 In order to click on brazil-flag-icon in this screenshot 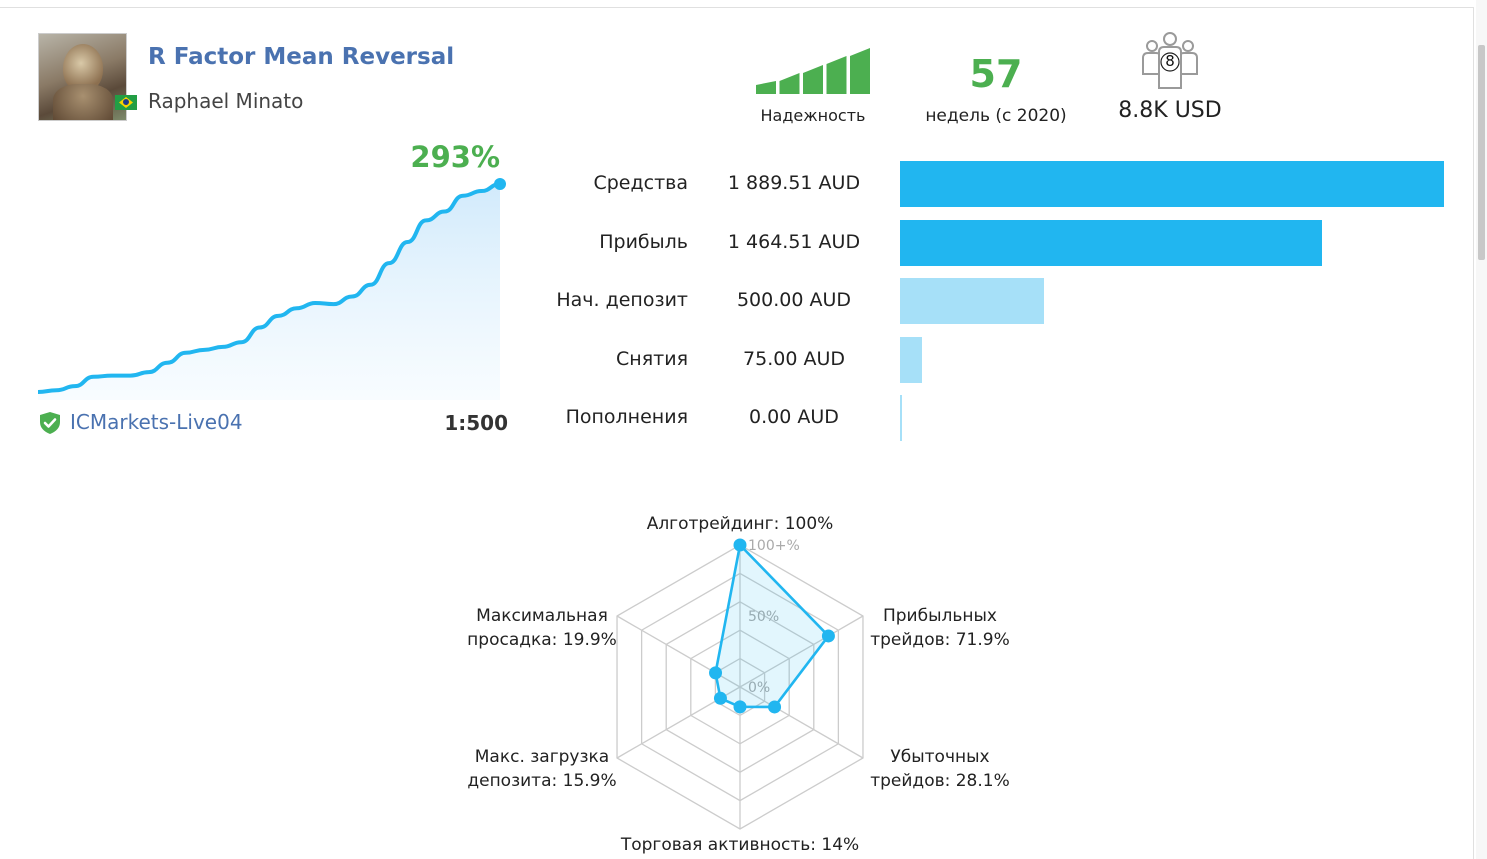, I will do `click(126, 102)`.